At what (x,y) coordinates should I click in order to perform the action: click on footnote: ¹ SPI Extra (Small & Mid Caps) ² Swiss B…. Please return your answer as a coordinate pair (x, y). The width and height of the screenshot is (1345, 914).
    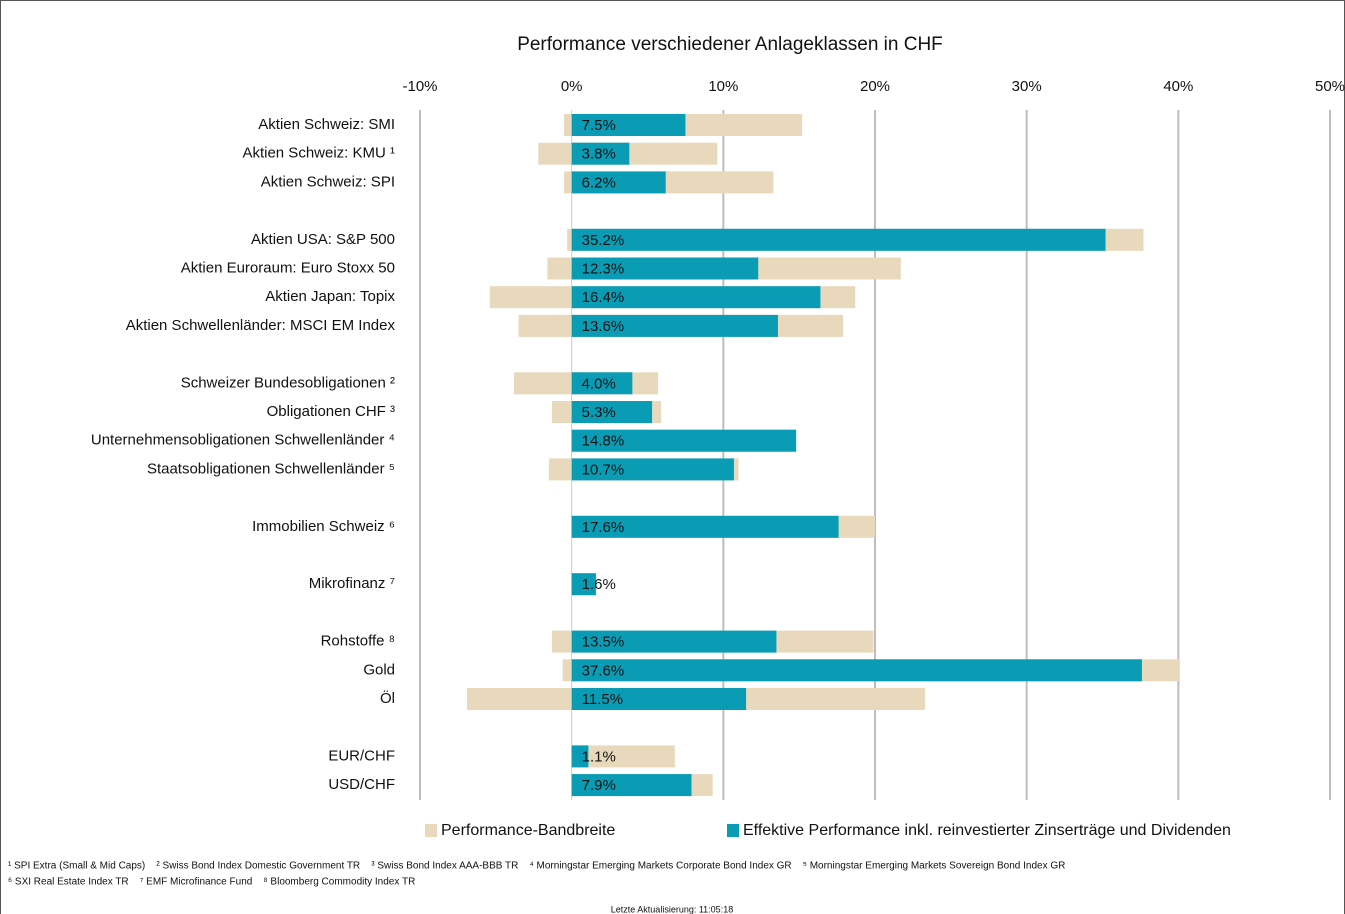
    Looking at the image, I should click on (536, 866).